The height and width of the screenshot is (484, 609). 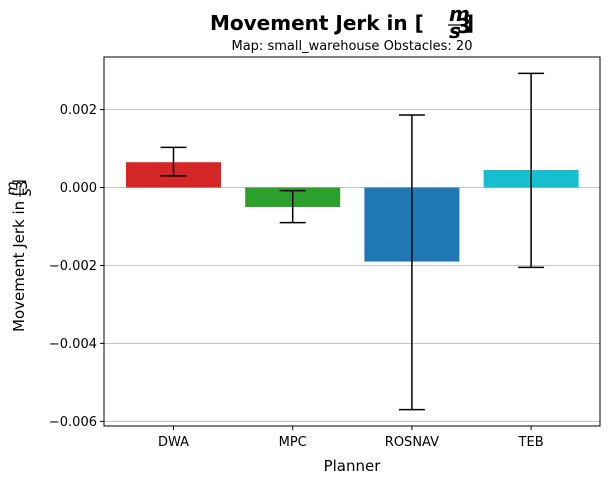 What do you see at coordinates (12, 188) in the screenshot?
I see `y-axis-label-unit-numerator: m` at bounding box center [12, 188].